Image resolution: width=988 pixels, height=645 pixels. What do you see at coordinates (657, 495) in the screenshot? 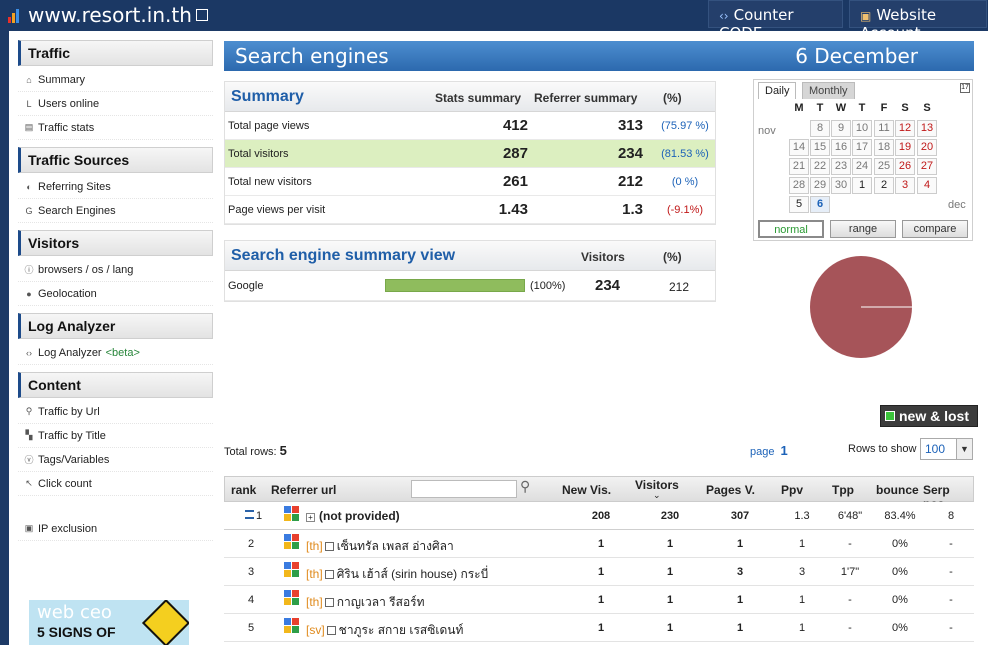
I see `sort-down-icon: ⌄` at bounding box center [657, 495].